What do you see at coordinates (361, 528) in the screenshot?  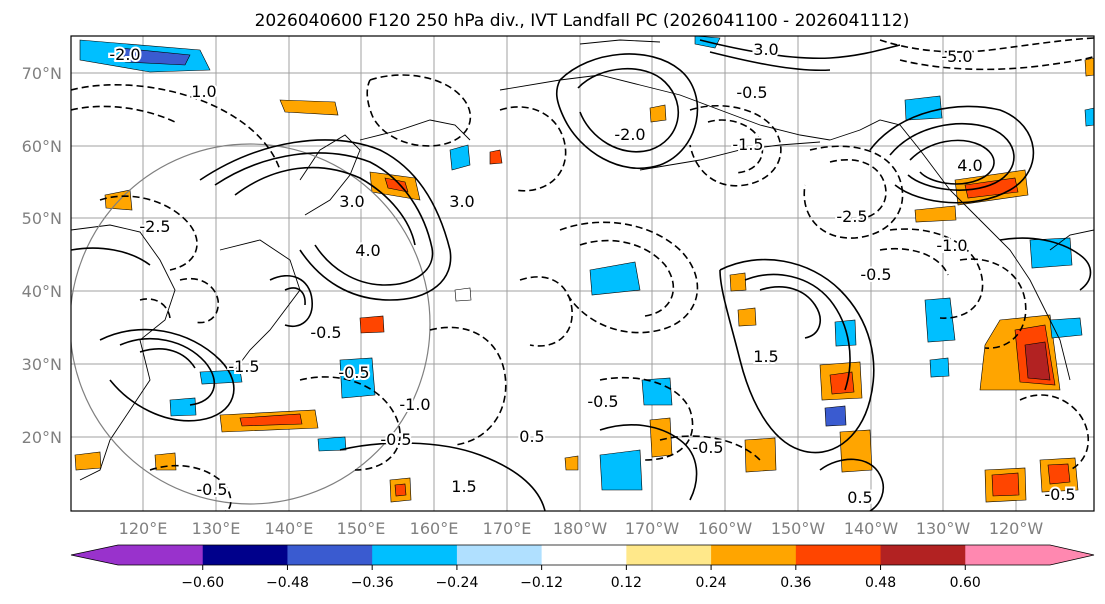 I see `lon-label: 150°E` at bounding box center [361, 528].